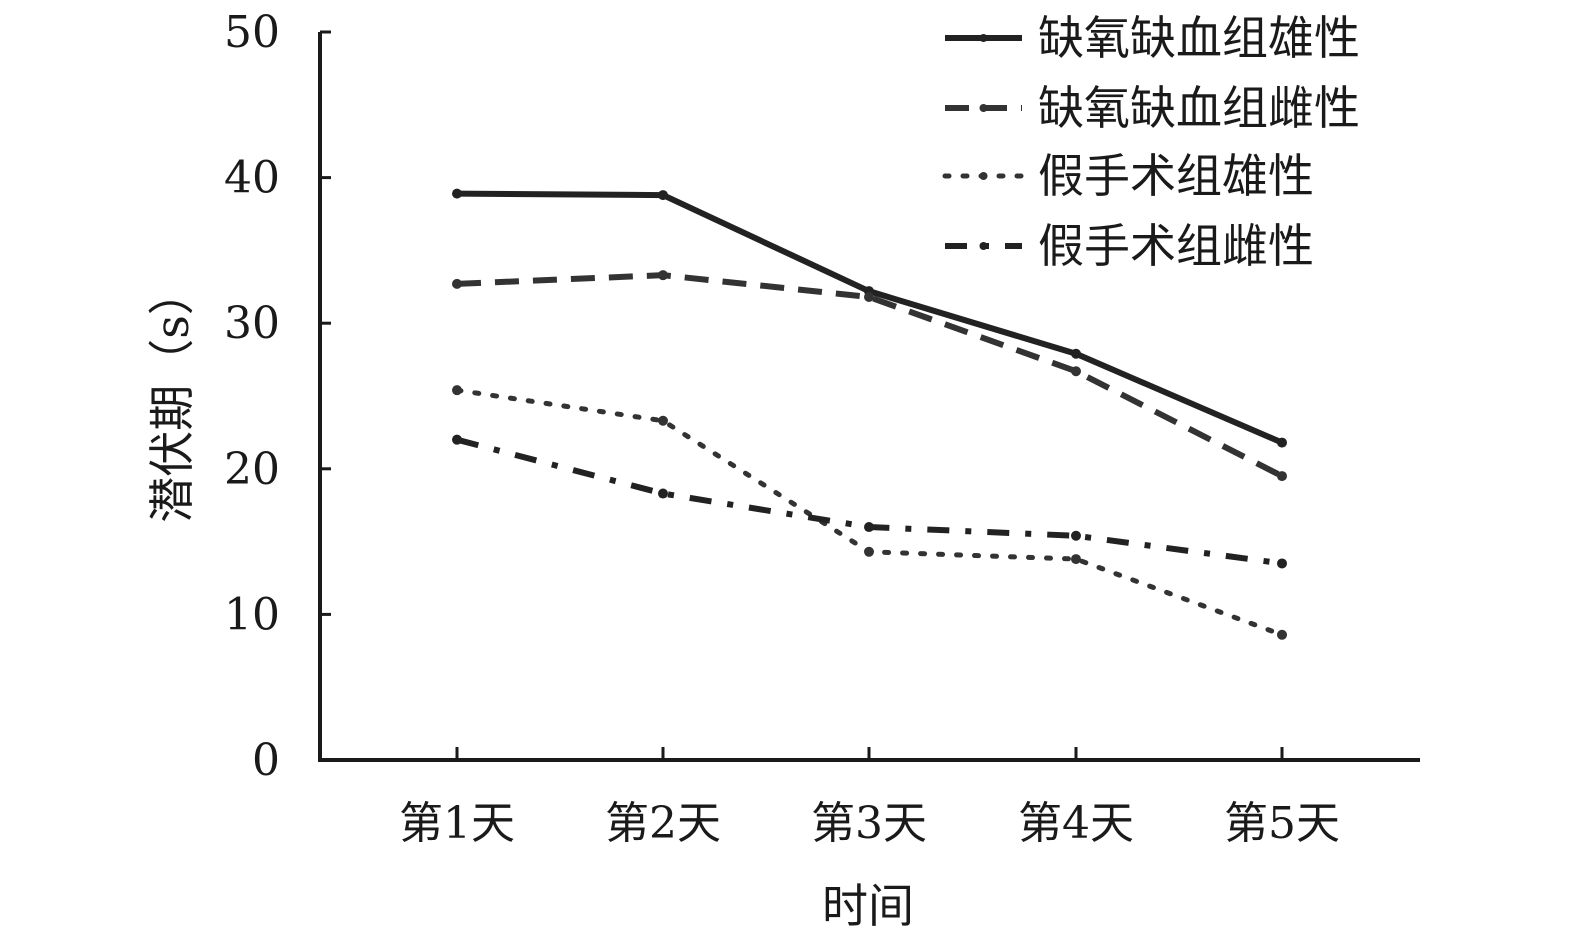  What do you see at coordinates (252, 32) in the screenshot?
I see `y-tick-label: 50` at bounding box center [252, 32].